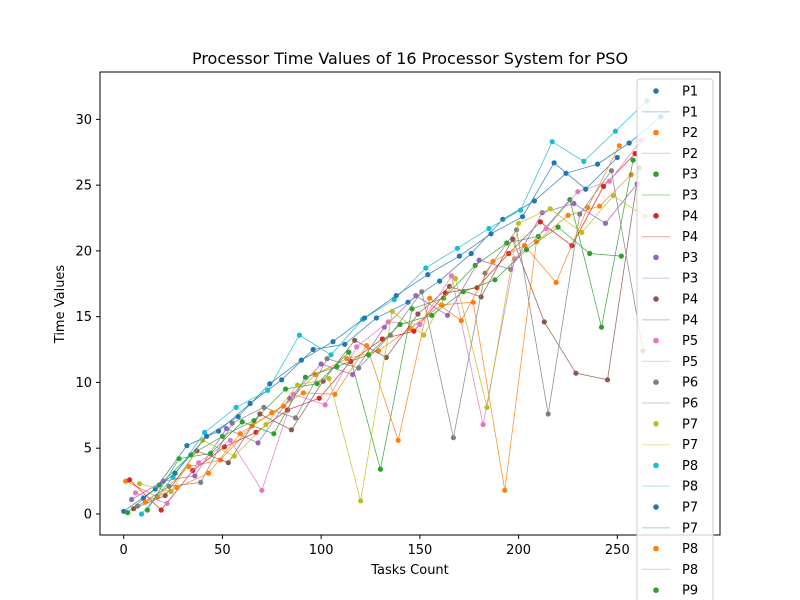 The width and height of the screenshot is (800, 600). What do you see at coordinates (617, 550) in the screenshot?
I see `x-tick-label: 250` at bounding box center [617, 550].